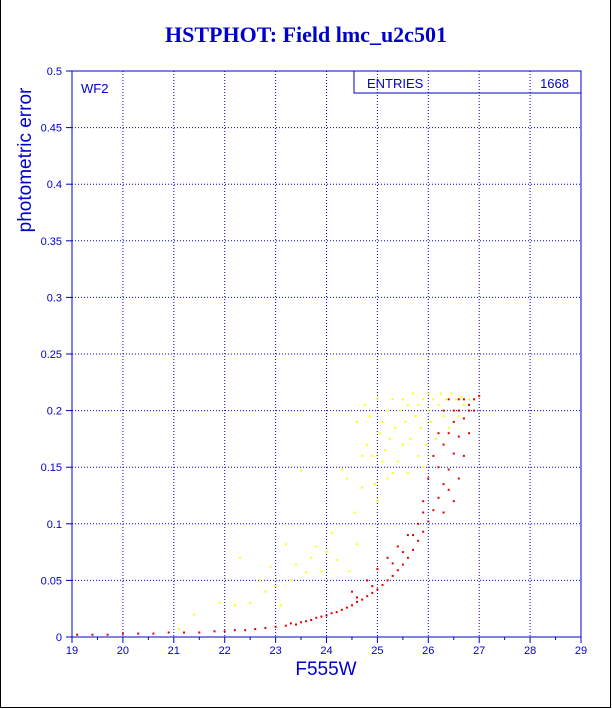 The width and height of the screenshot is (612, 709). What do you see at coordinates (51, 129) in the screenshot?
I see `y-tick-label: 0.45` at bounding box center [51, 129].